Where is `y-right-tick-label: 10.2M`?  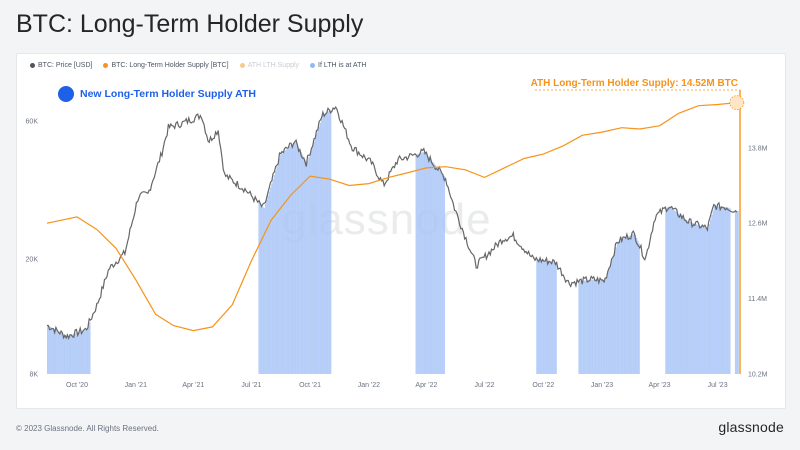 y-right-tick-label: 10.2M is located at coordinates (758, 375).